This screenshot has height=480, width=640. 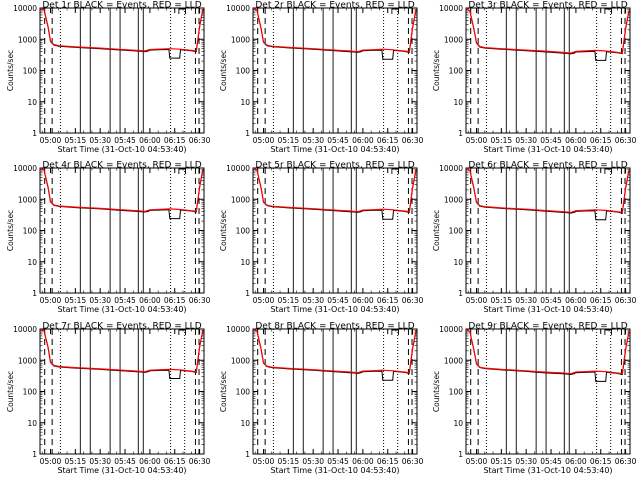 I want to click on series-line-events, so click(x=122, y=354).